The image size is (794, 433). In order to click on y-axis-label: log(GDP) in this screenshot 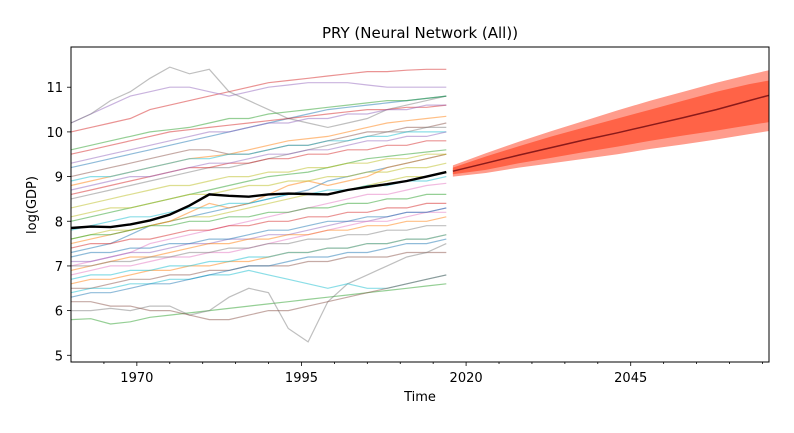, I will do `click(32, 205)`.